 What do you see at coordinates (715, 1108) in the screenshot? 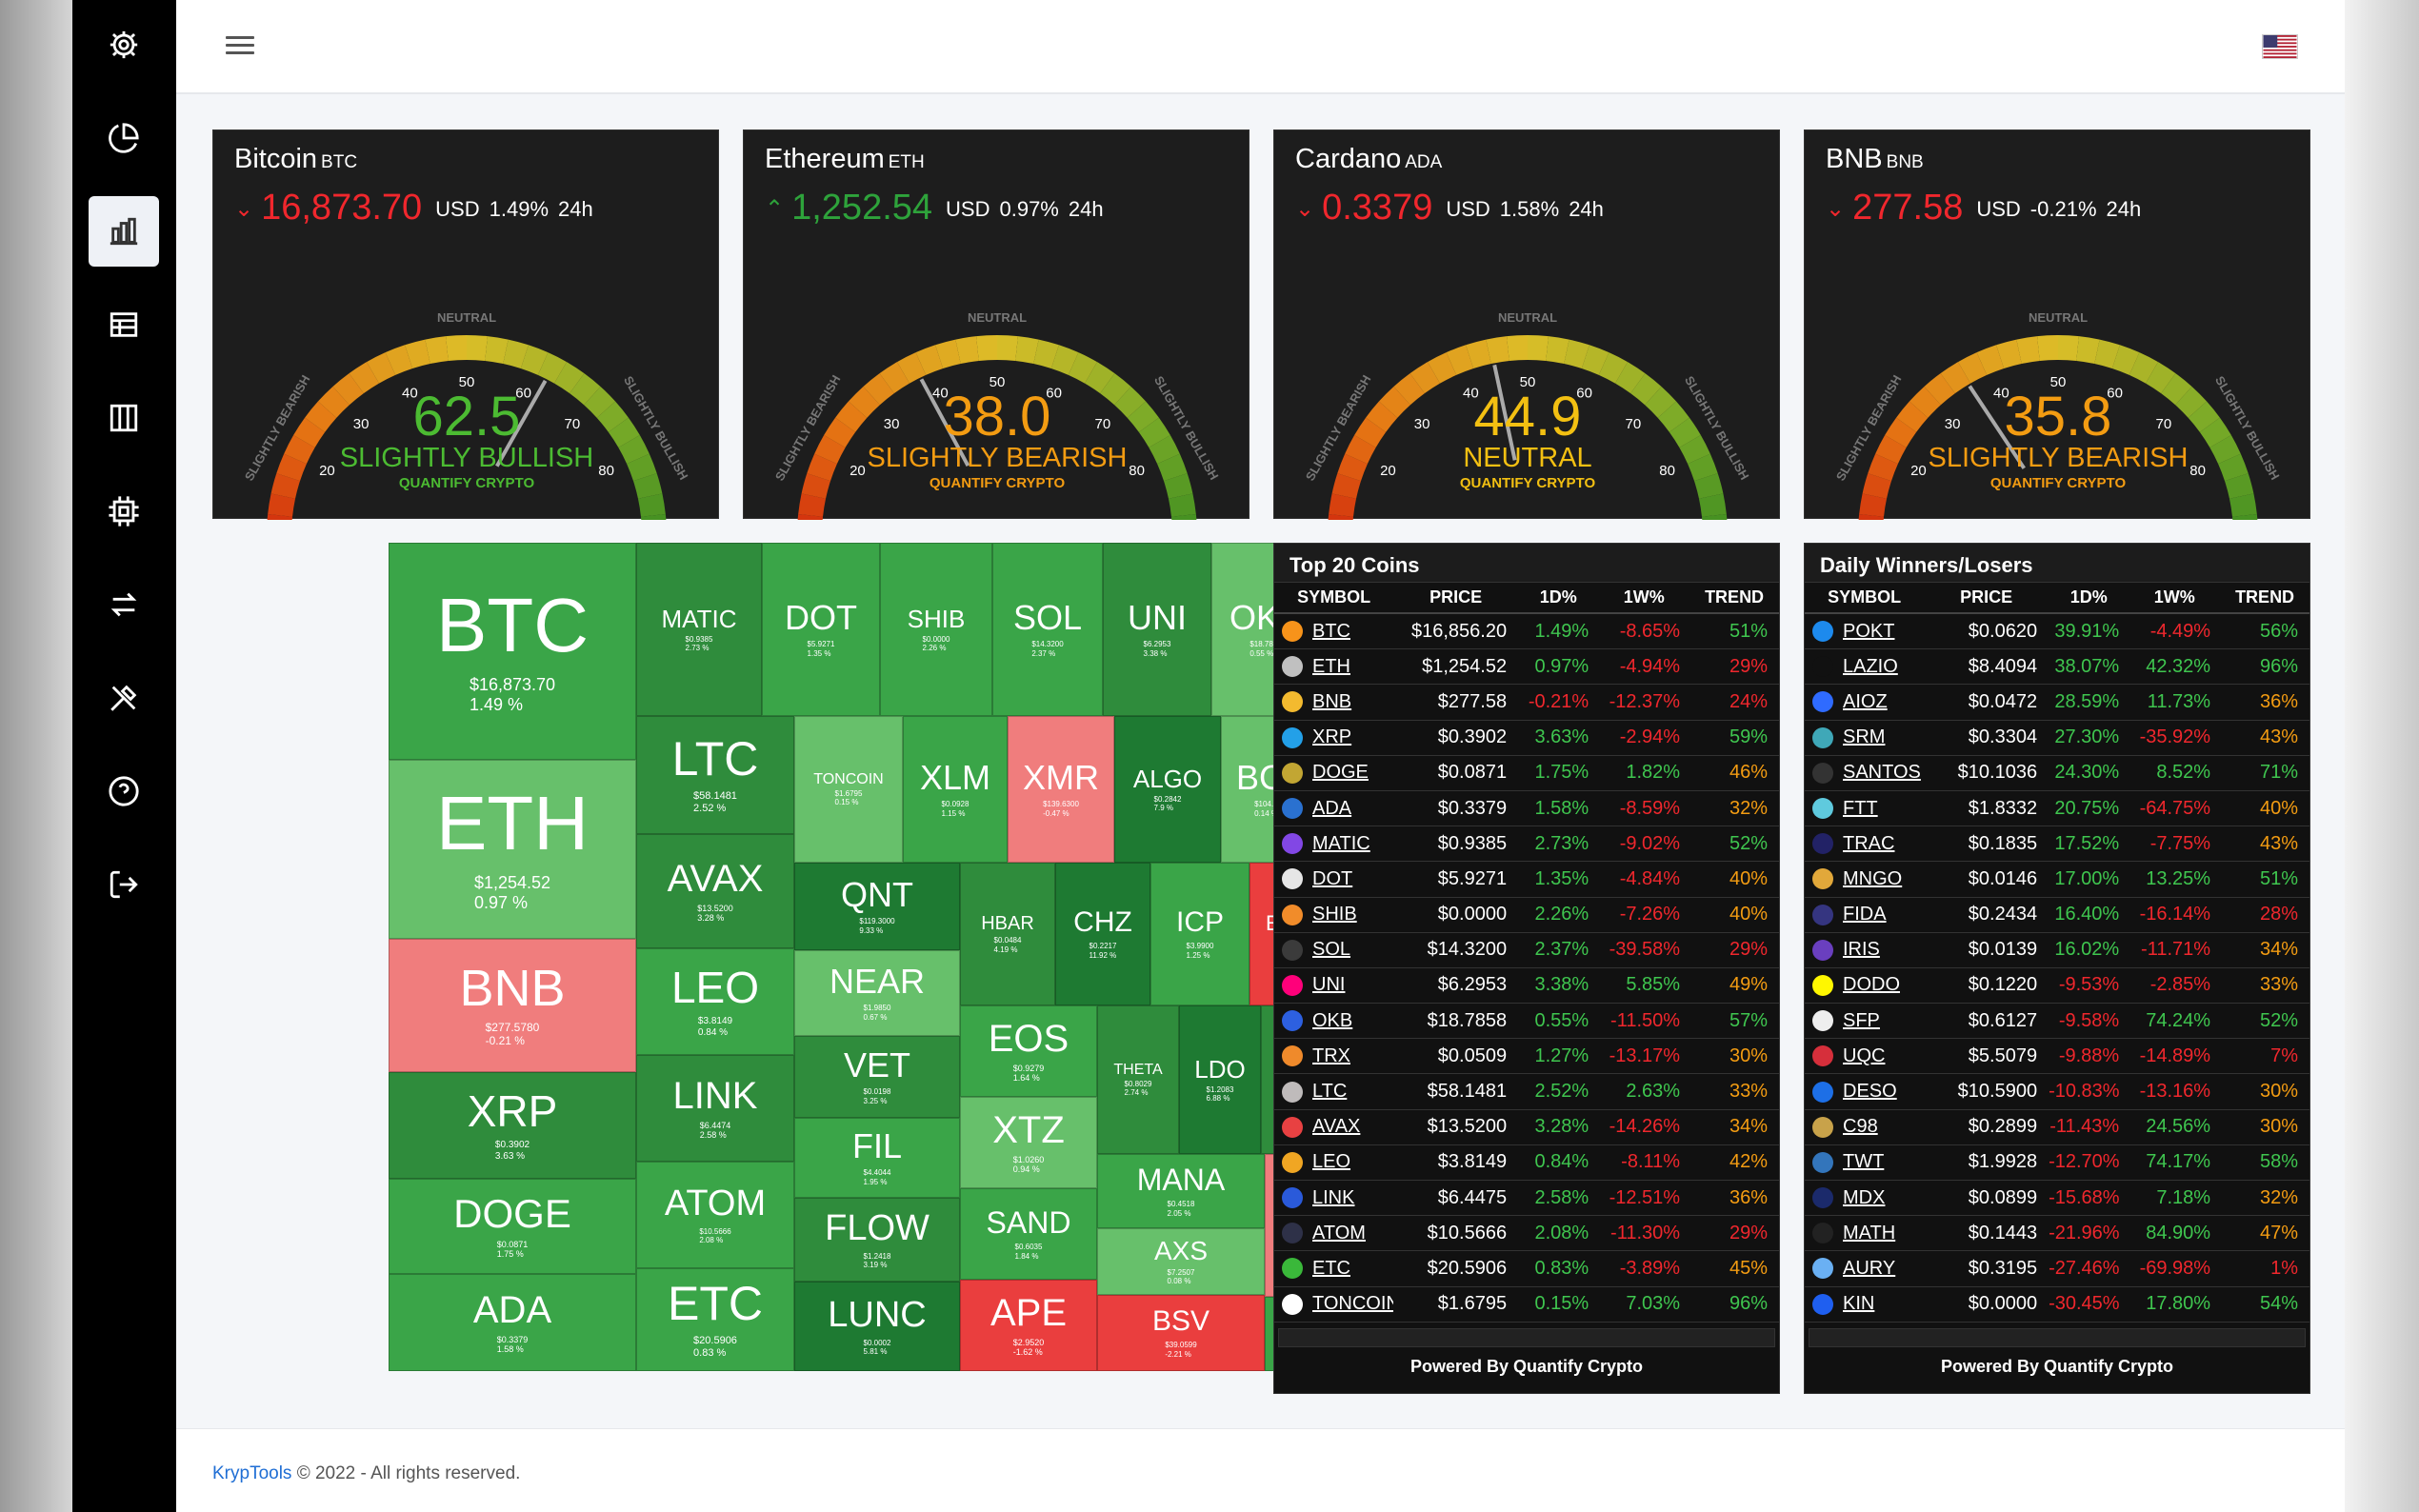
I see `heatmap-tile-link: LINK $6.4474 2.58 %` at bounding box center [715, 1108].